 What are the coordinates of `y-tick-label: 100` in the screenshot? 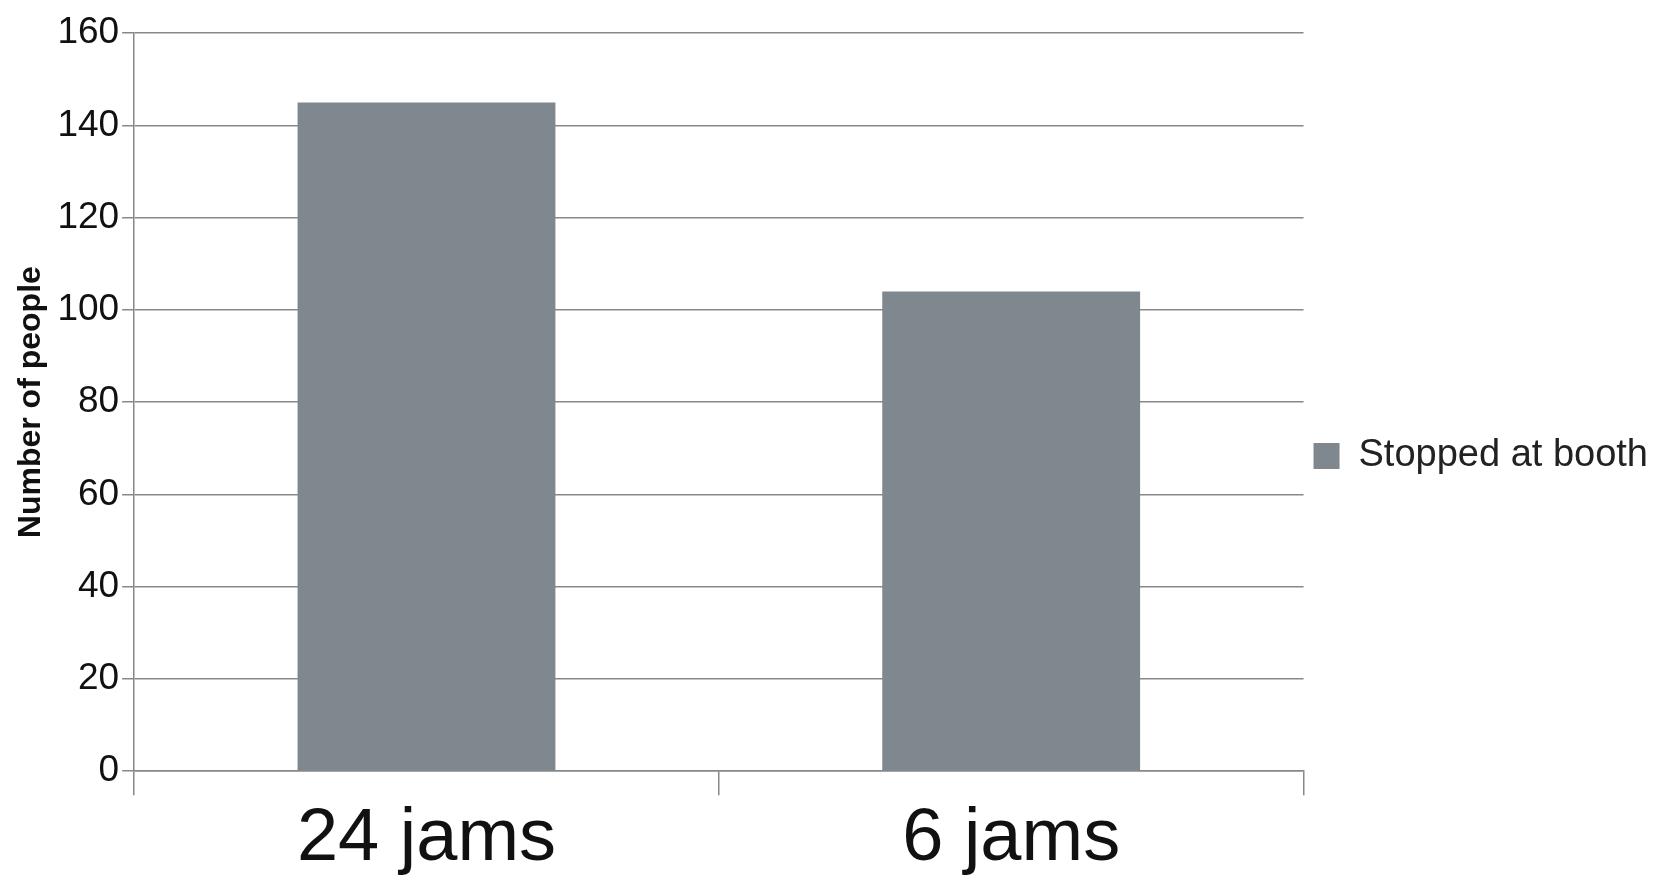 It's located at (88, 308).